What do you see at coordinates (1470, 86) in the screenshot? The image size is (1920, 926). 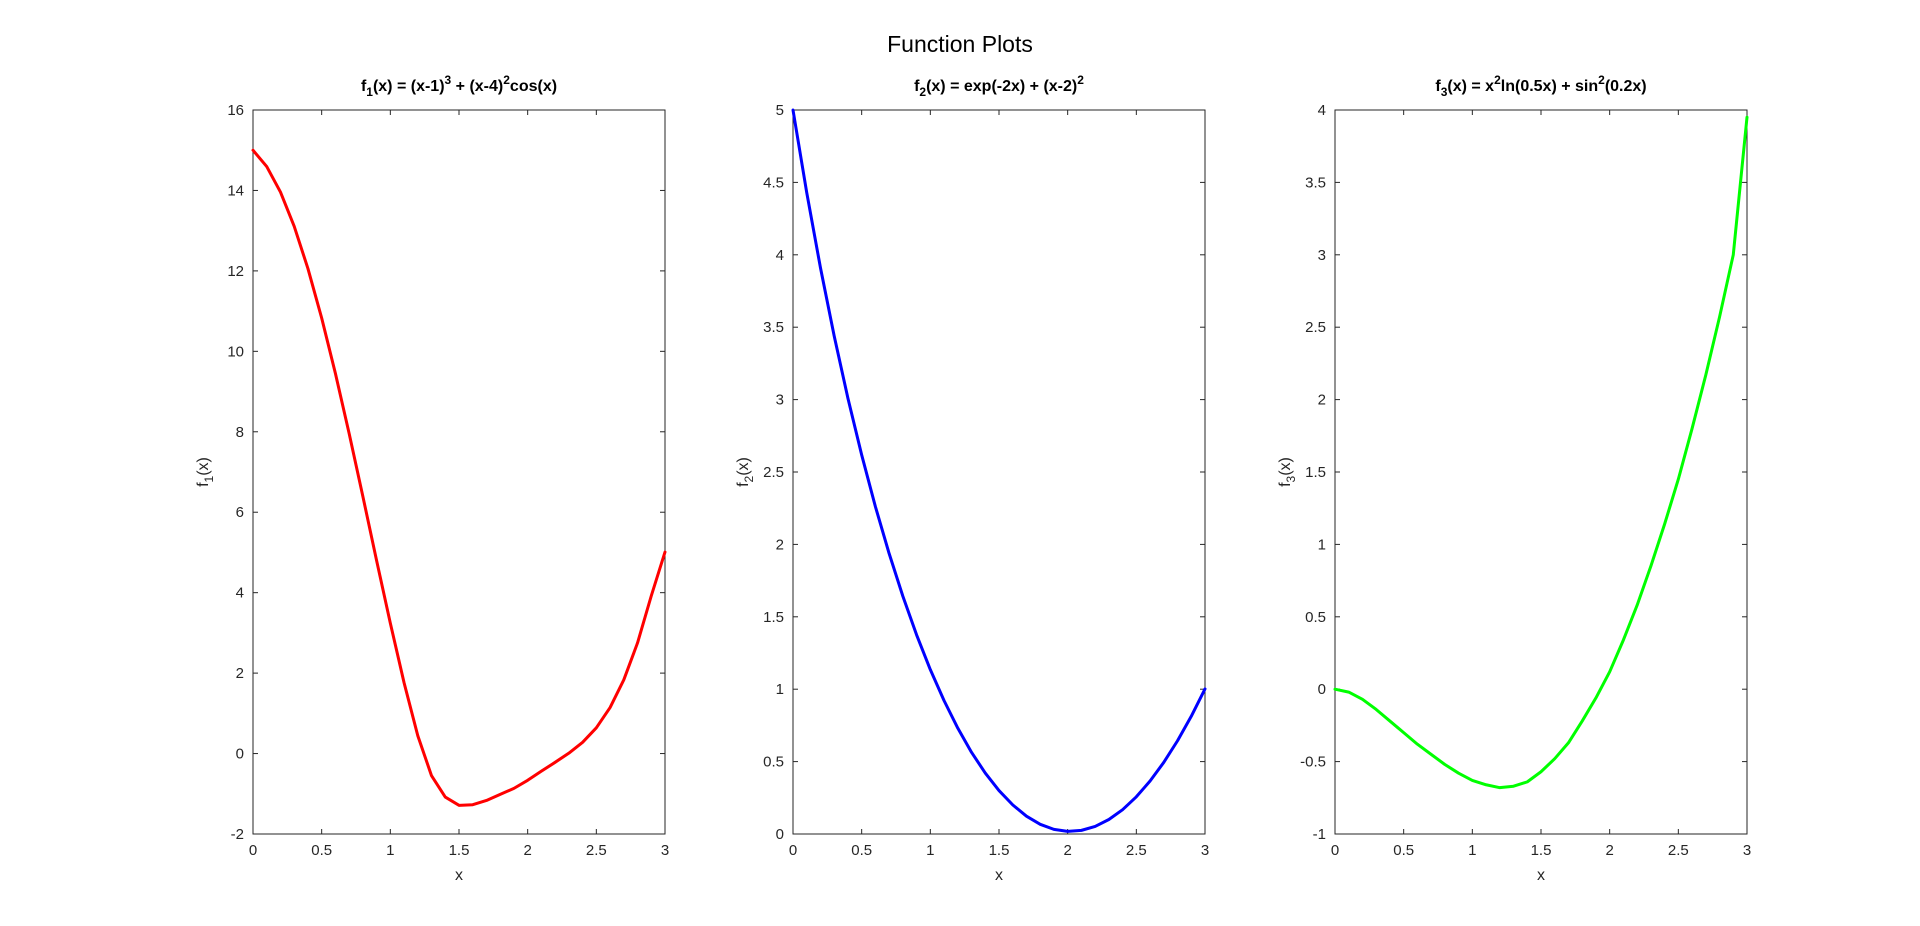 I see `text-part: (x) = x` at bounding box center [1470, 86].